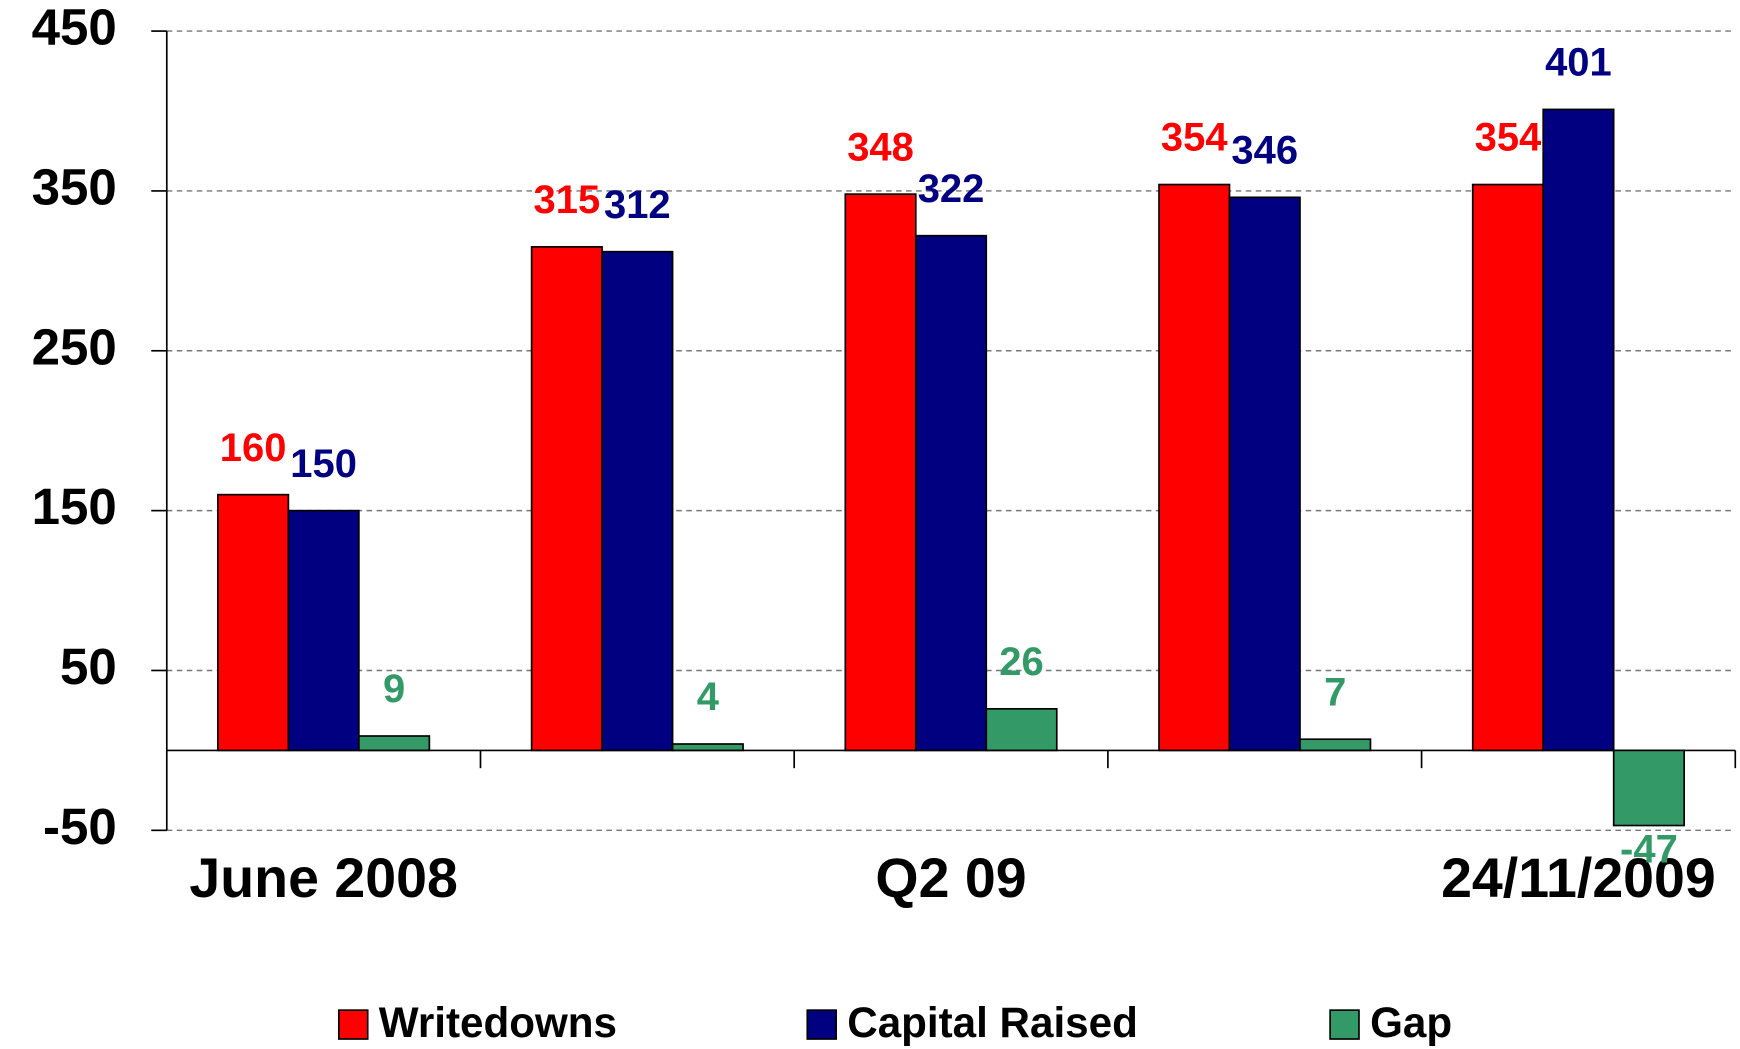  What do you see at coordinates (637, 205) in the screenshot?
I see `data-label: 312` at bounding box center [637, 205].